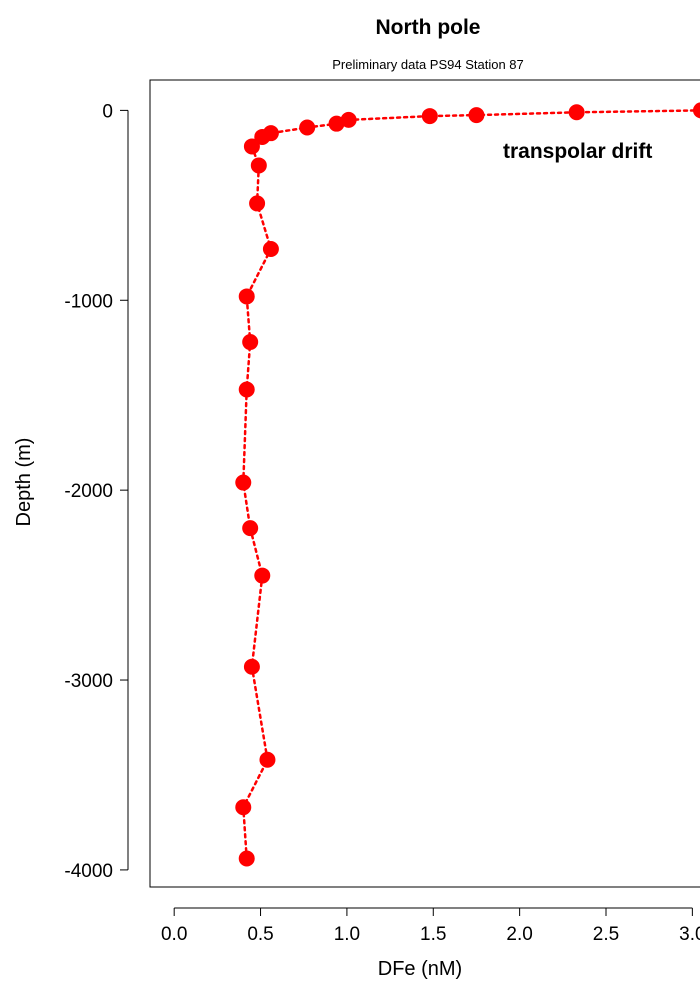 The image size is (700, 989). What do you see at coordinates (689, 934) in the screenshot?
I see `x-tick-label: 3.0` at bounding box center [689, 934].